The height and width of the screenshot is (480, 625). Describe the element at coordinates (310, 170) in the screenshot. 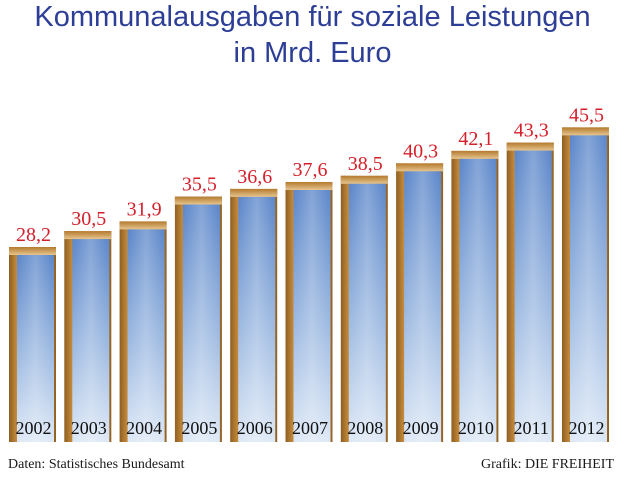

I see `value-label: 37,6` at that location.